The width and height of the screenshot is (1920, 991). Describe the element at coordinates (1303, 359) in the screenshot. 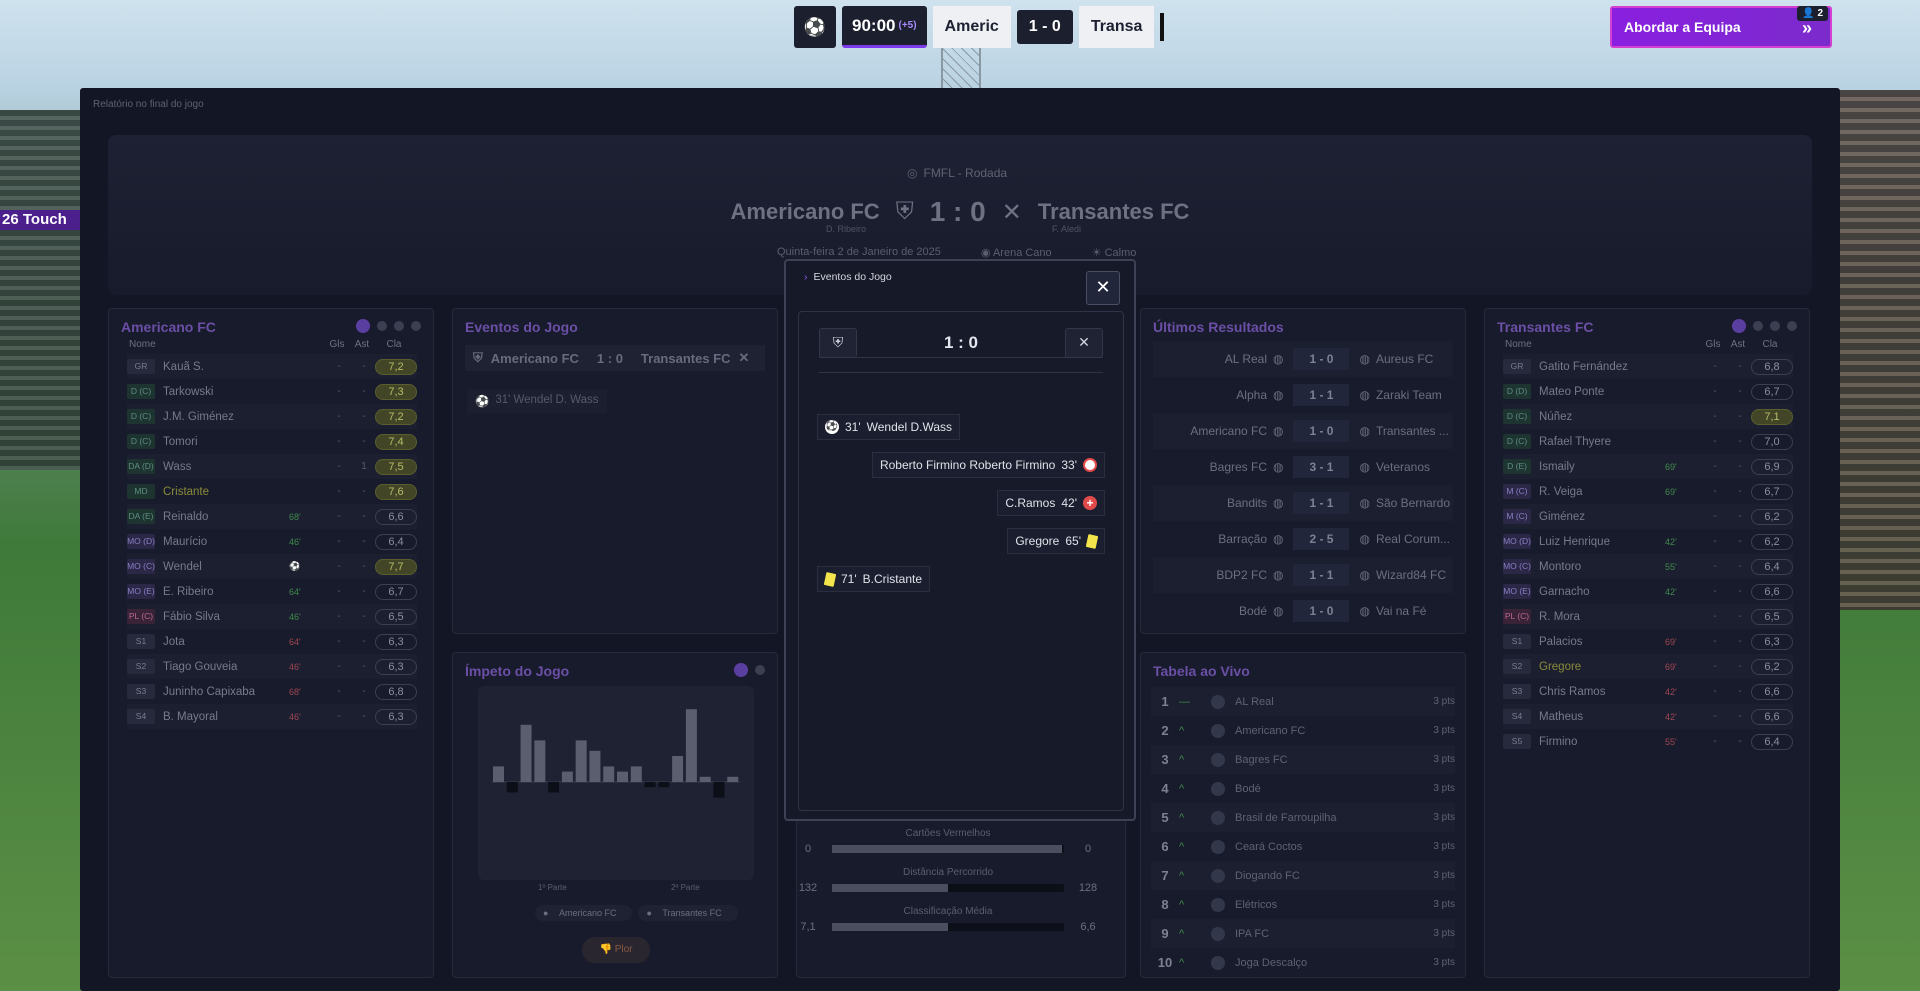

I see `result-row: AL Real ◍ 1 - 0 ◍ Aureus FC` at that location.